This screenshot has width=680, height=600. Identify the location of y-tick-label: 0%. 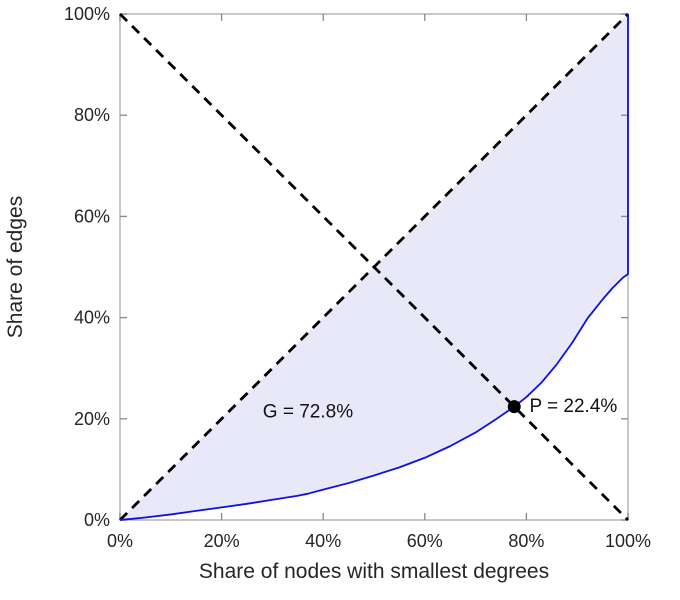
(97, 520).